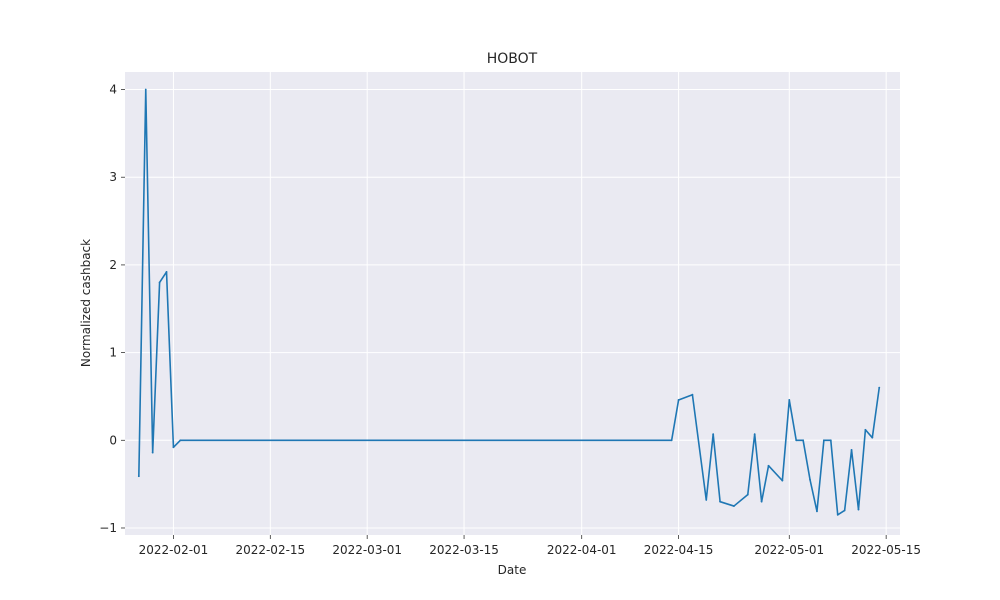 The width and height of the screenshot is (1000, 600). Describe the element at coordinates (270, 550) in the screenshot. I see `x-tick-label: 2022-02-15` at that location.